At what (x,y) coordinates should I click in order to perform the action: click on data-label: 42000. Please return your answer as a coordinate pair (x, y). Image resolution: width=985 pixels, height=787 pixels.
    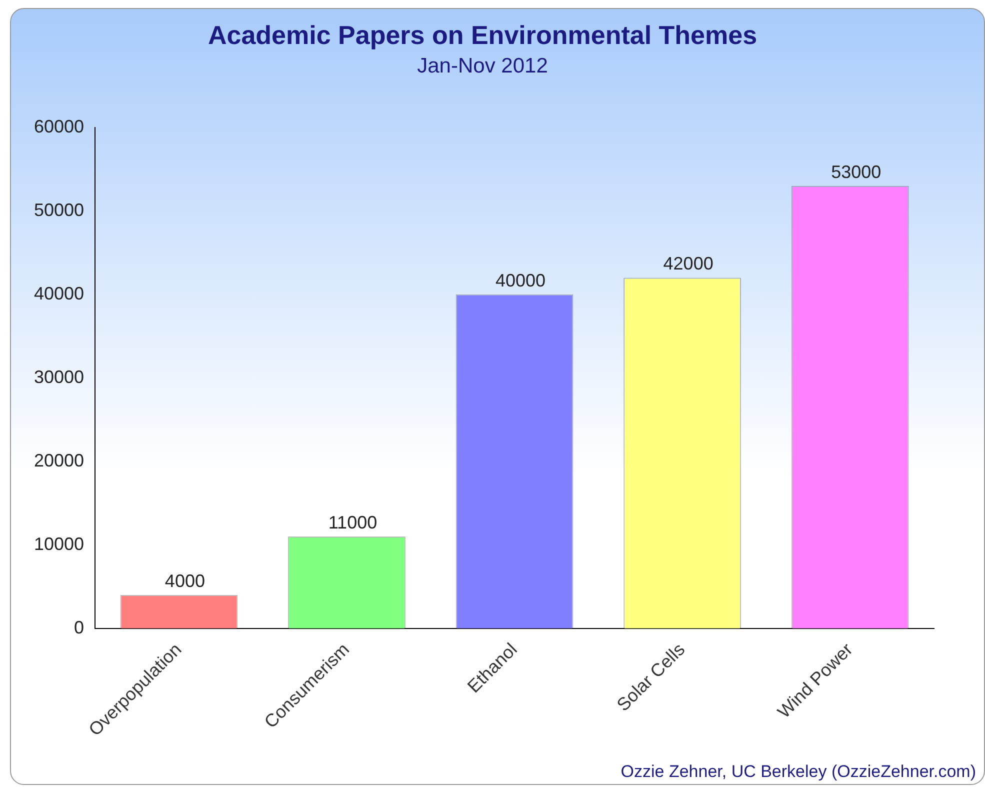
    Looking at the image, I should click on (688, 264).